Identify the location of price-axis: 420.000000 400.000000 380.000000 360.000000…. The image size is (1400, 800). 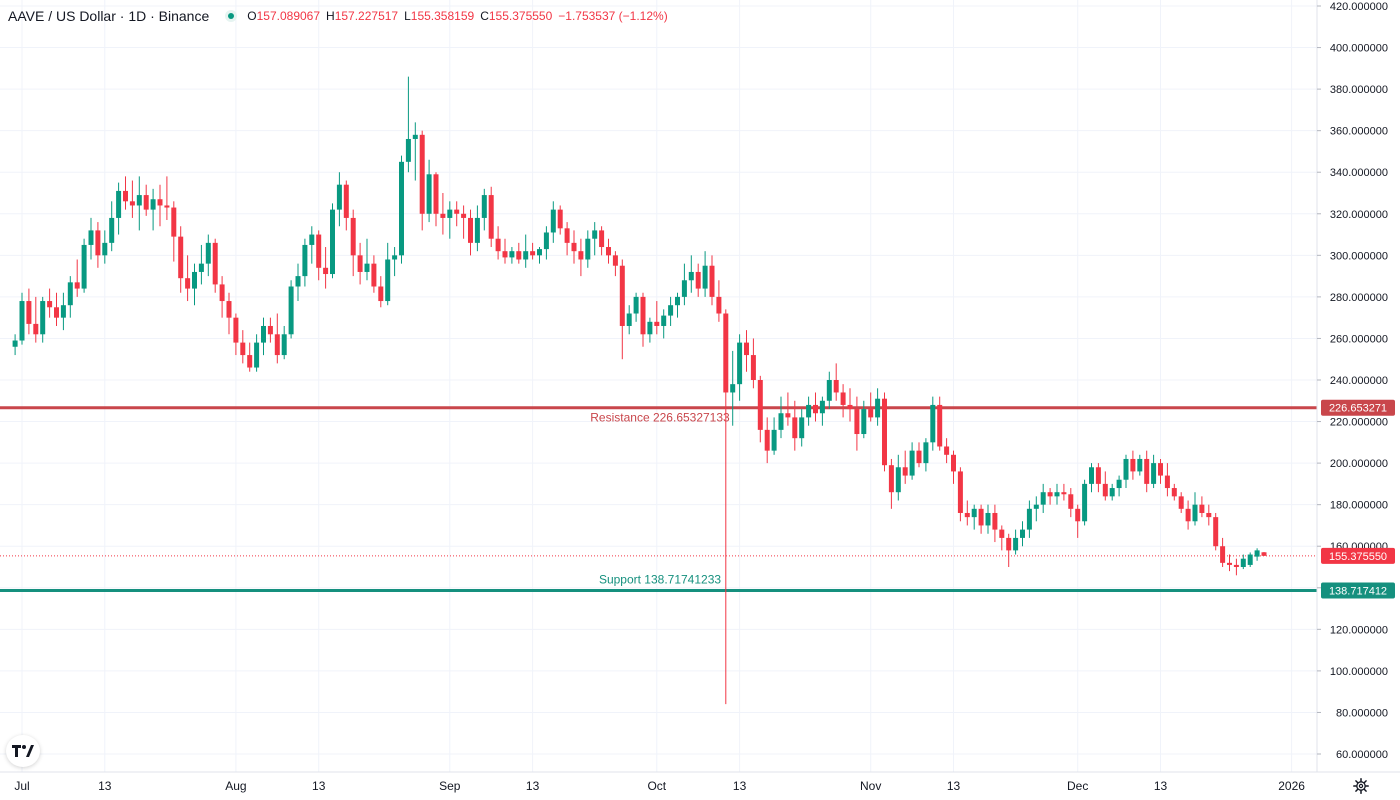
(1352, 381).